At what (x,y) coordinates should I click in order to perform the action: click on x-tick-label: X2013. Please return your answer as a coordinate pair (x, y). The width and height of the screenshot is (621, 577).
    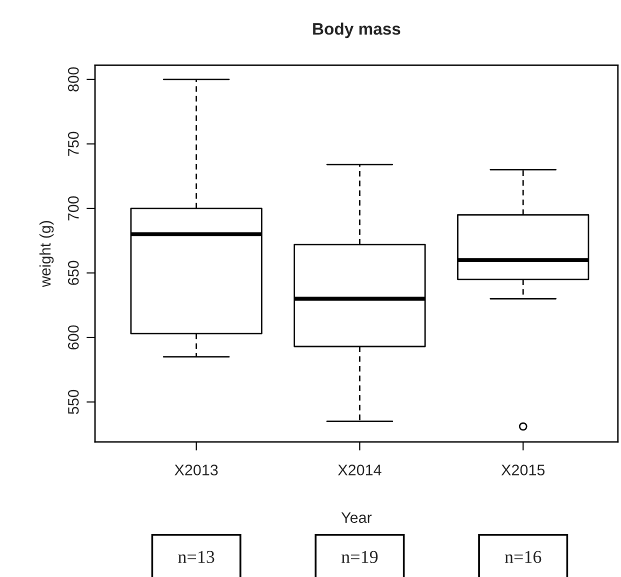
    Looking at the image, I should click on (196, 470).